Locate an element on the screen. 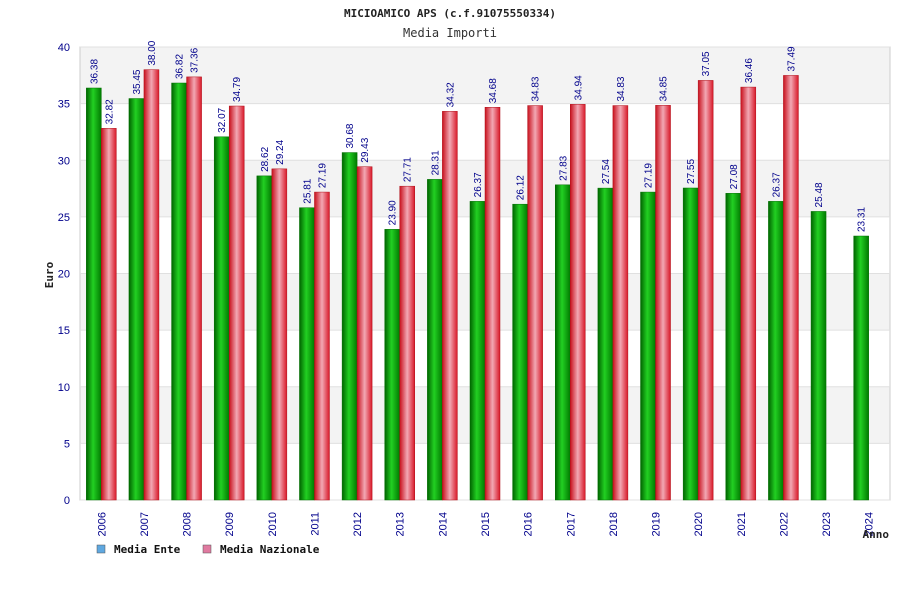 Image resolution: width=900 pixels, height=600 pixels. value-label-media-ente-2012: 30.68 is located at coordinates (350, 135).